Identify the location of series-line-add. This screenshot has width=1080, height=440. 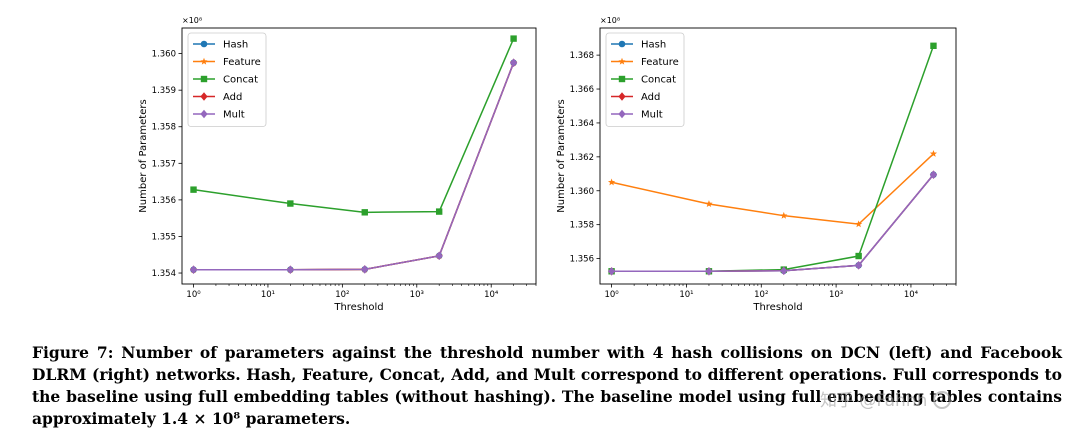
(773, 223).